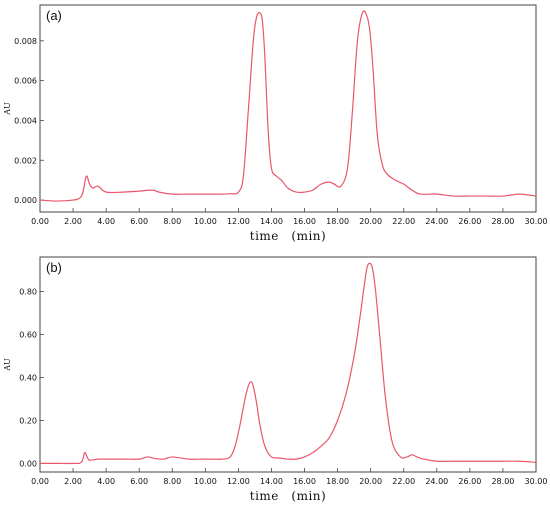  Describe the element at coordinates (28, 463) in the screenshot. I see `y-tick-label: 0.00` at that location.